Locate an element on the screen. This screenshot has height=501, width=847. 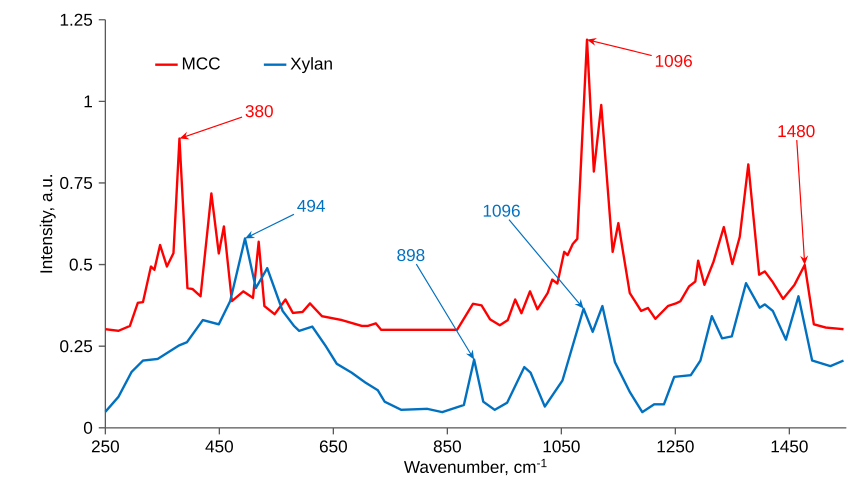
annotation: 1480 is located at coordinates (796, 131).